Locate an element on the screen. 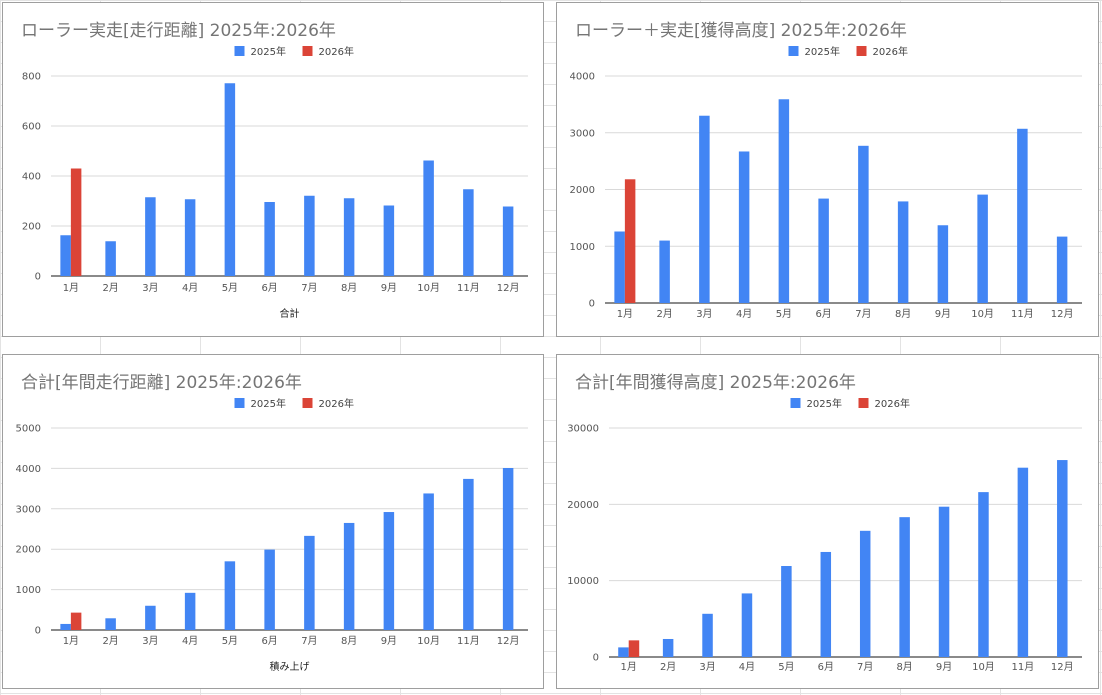 This screenshot has width=1102, height=695. y-tick-label: 200 is located at coordinates (31, 227).